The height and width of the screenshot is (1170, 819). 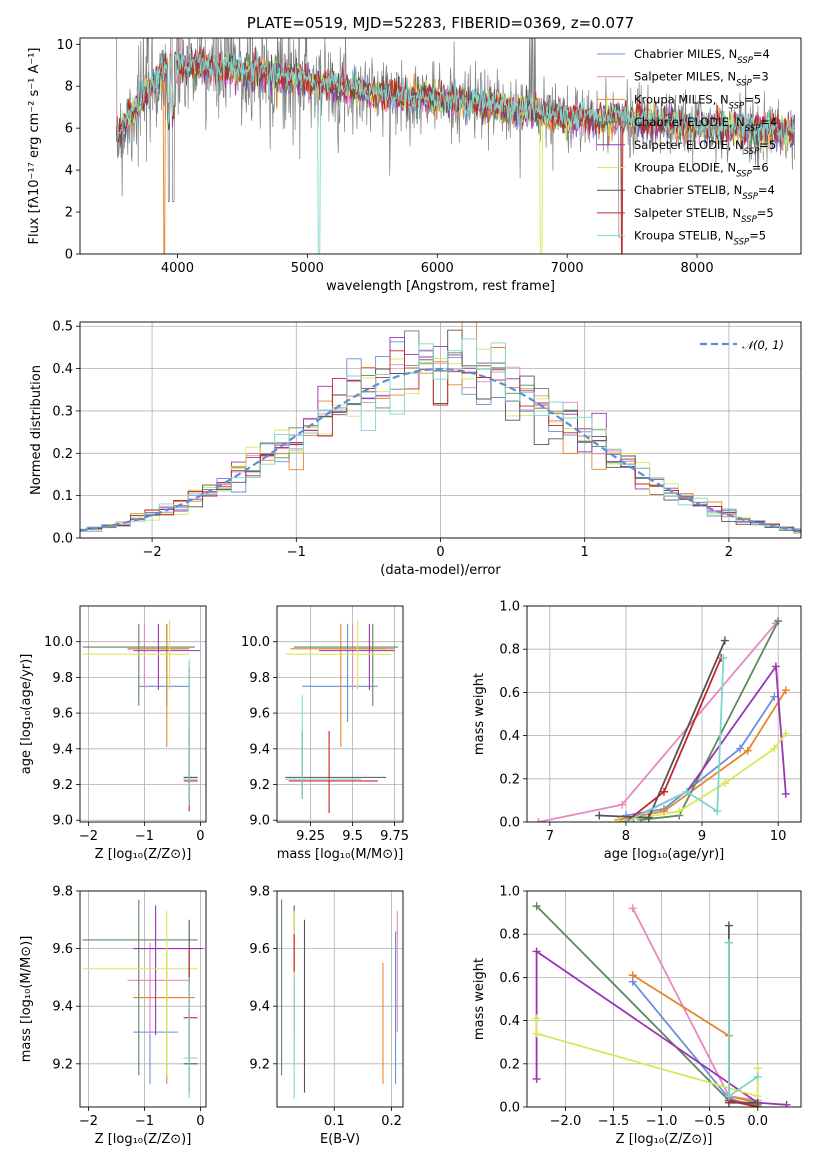 What do you see at coordinates (567, 268) in the screenshot?
I see `x-tick-label: 7000` at bounding box center [567, 268].